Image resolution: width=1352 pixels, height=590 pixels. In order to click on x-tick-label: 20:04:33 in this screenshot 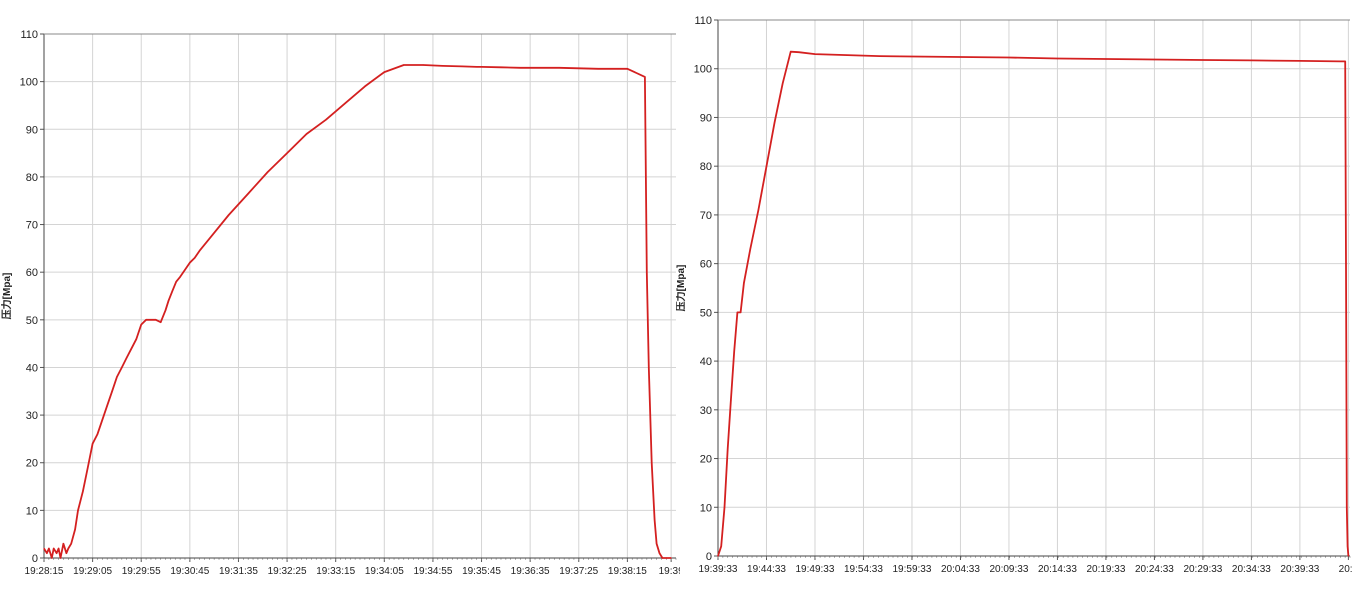, I will do `click(960, 569)`.